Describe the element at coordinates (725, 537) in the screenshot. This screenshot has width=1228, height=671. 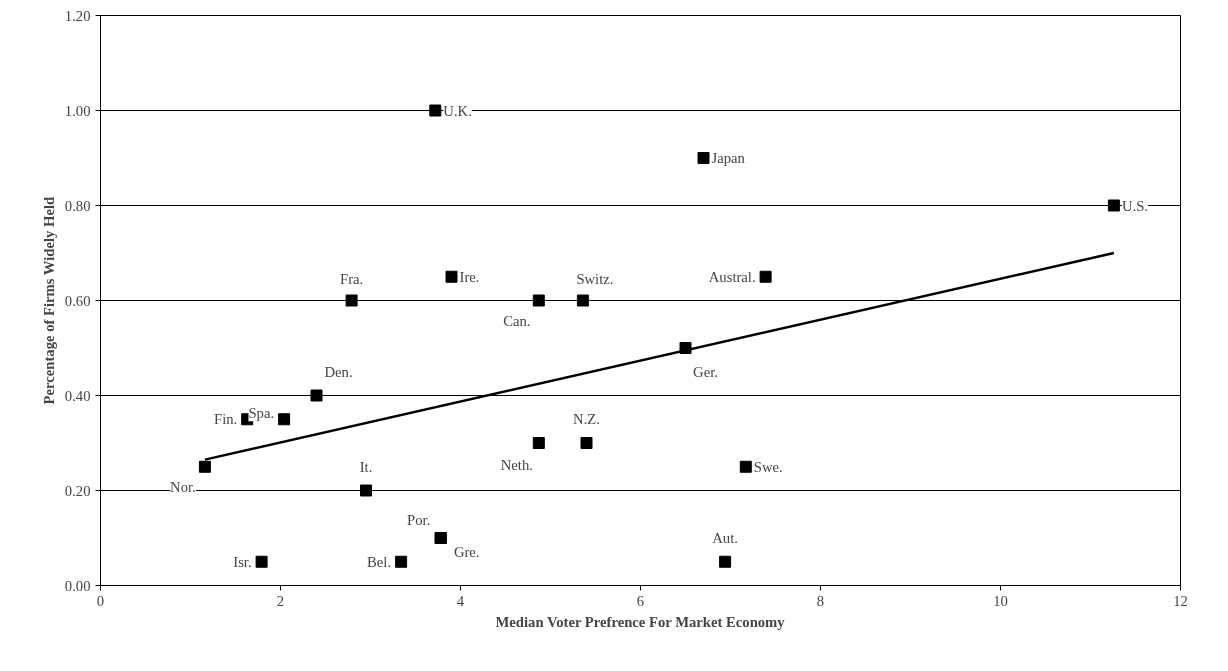
I see `annotation: Aut.` at that location.